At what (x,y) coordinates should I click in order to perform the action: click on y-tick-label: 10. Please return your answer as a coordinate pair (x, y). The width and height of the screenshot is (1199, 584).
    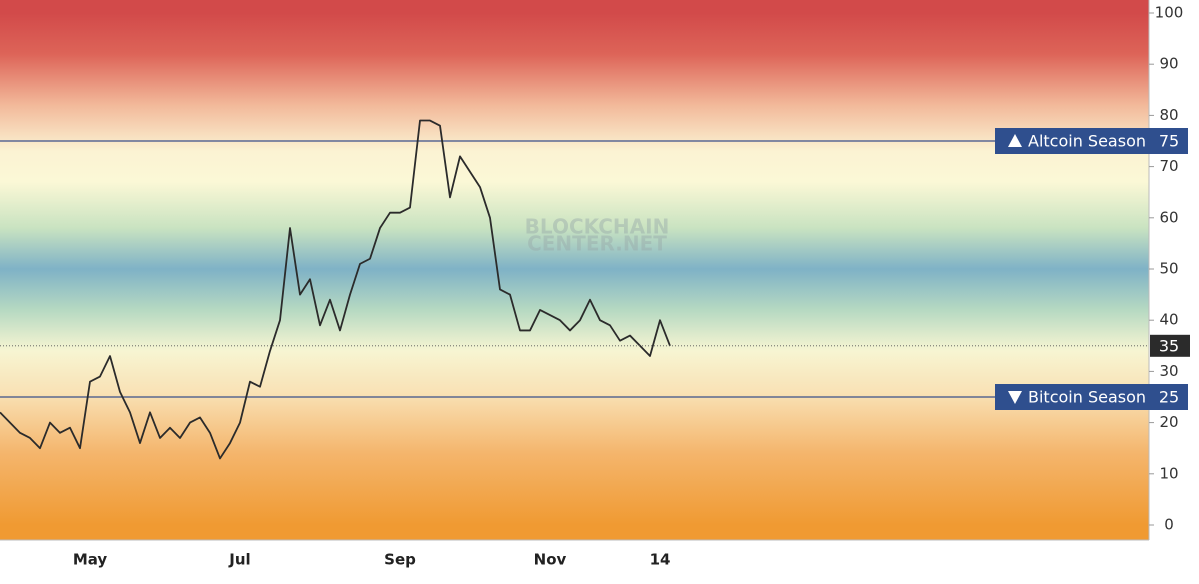
    Looking at the image, I should click on (1168, 473).